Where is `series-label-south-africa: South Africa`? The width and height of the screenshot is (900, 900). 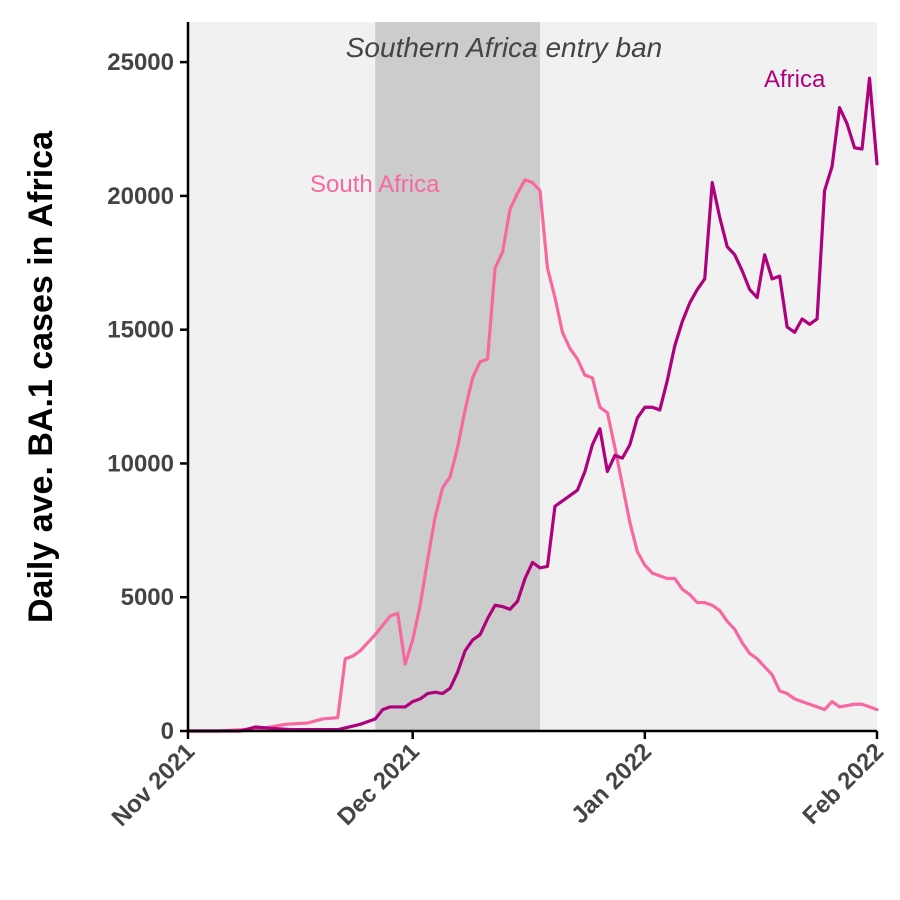 series-label-south-africa: South Africa is located at coordinates (375, 184).